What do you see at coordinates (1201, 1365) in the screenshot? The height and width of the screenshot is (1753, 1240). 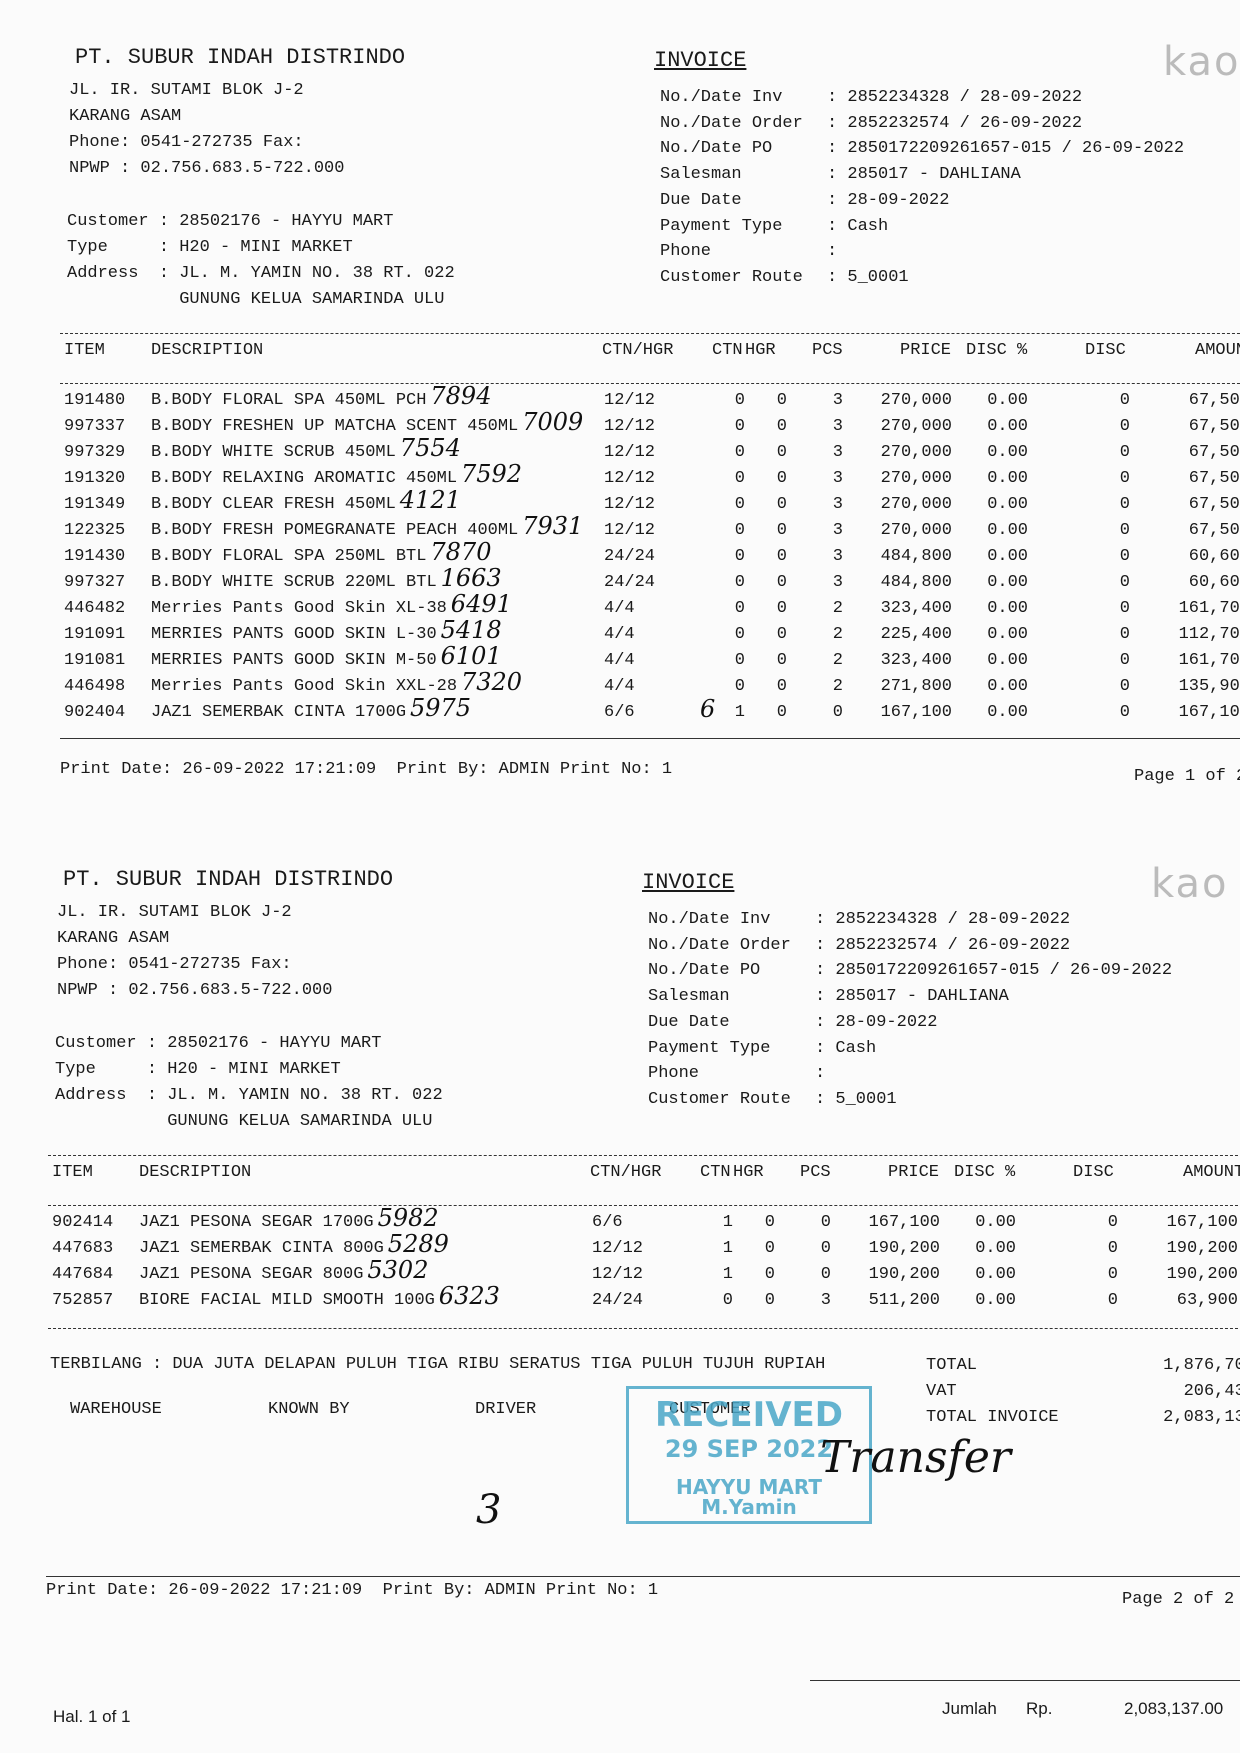 I see `total-value: 1,876,700` at bounding box center [1201, 1365].